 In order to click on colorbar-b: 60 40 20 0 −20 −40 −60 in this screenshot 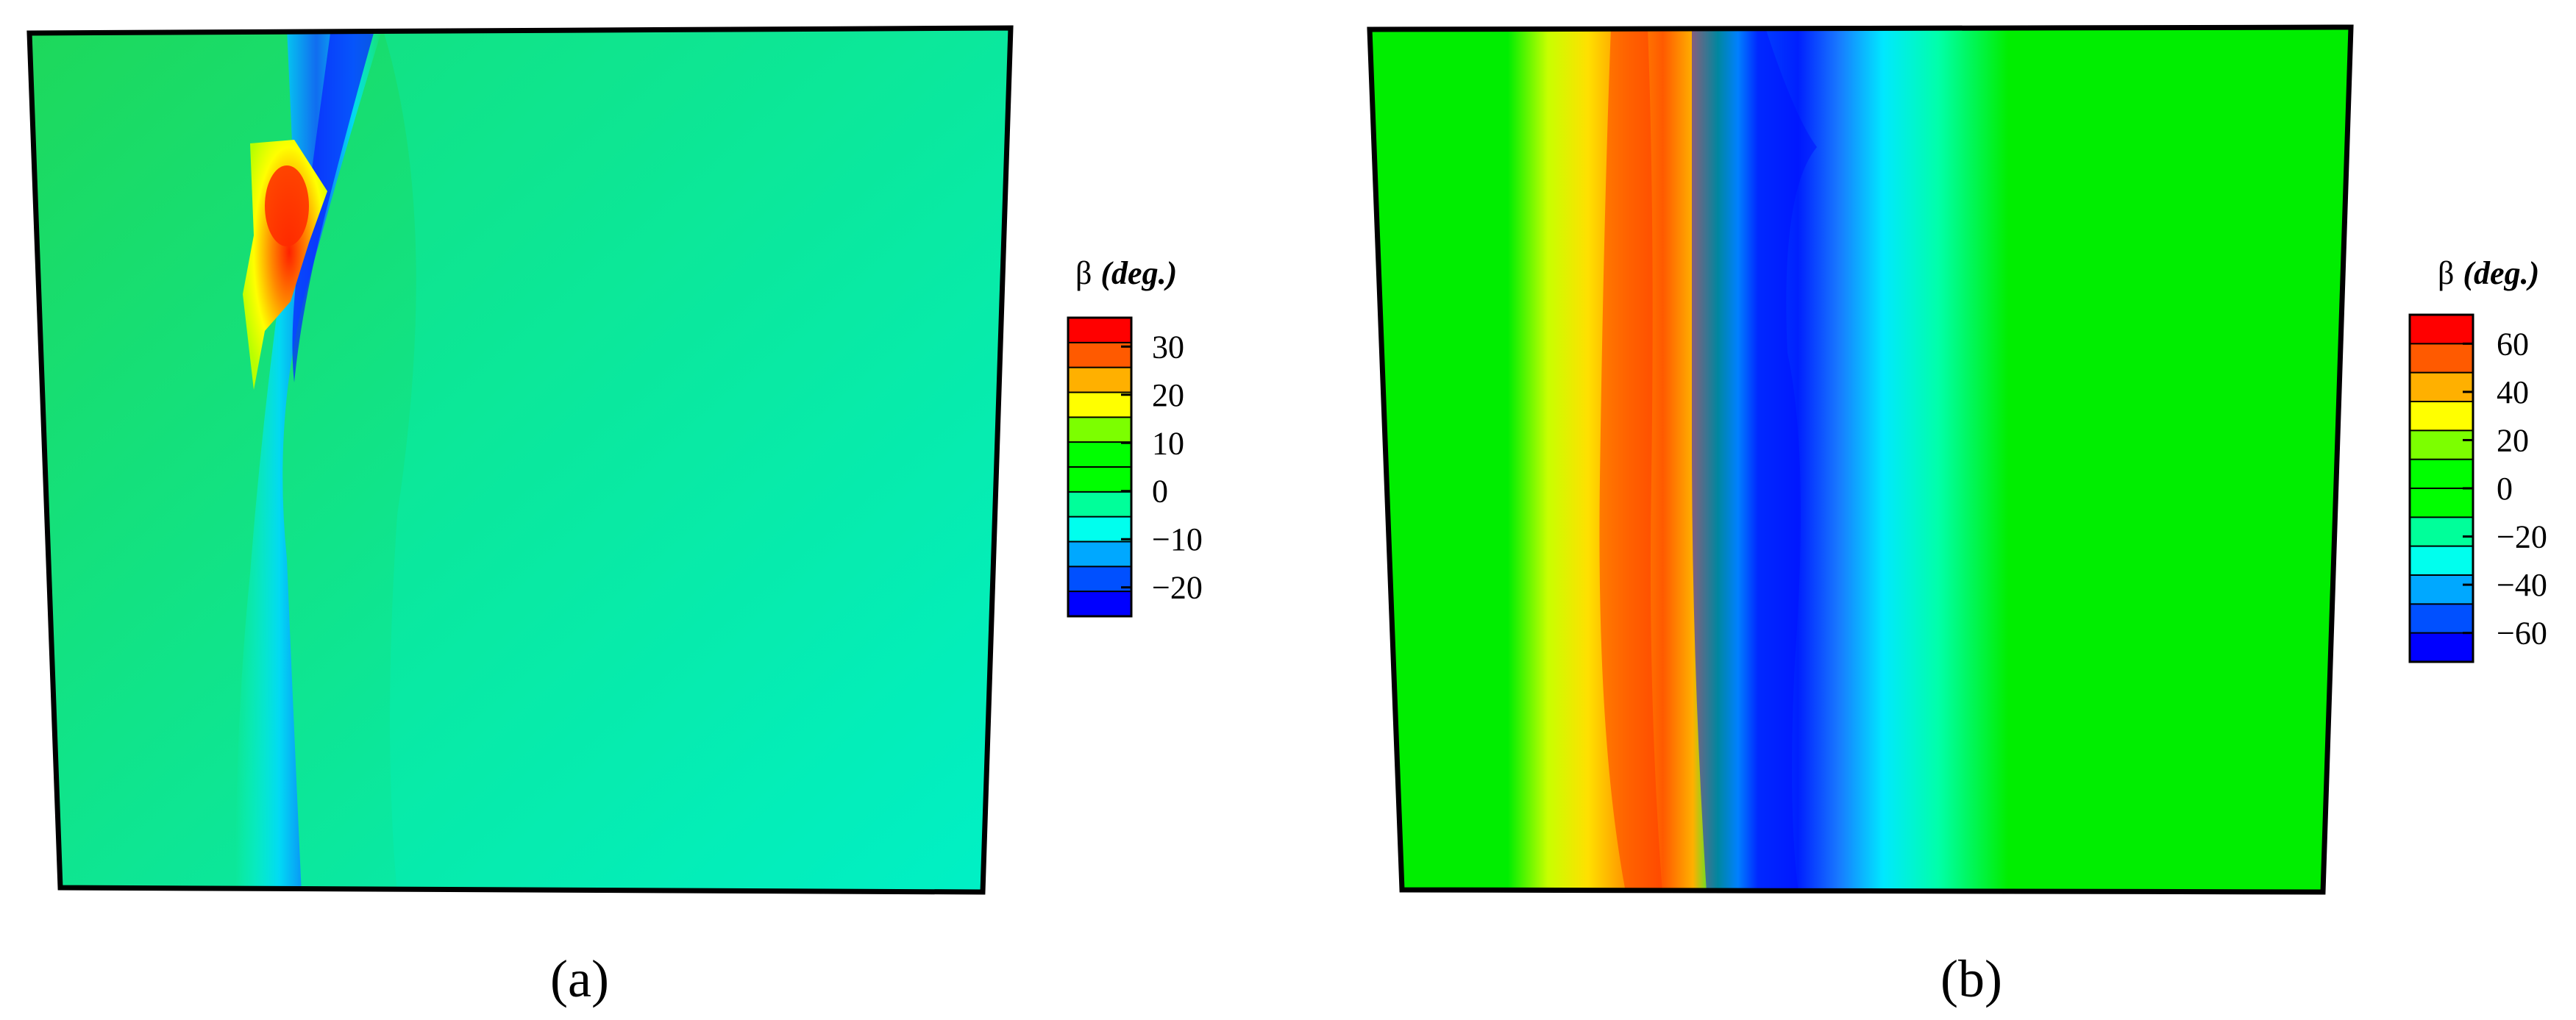, I will do `click(2477, 488)`.